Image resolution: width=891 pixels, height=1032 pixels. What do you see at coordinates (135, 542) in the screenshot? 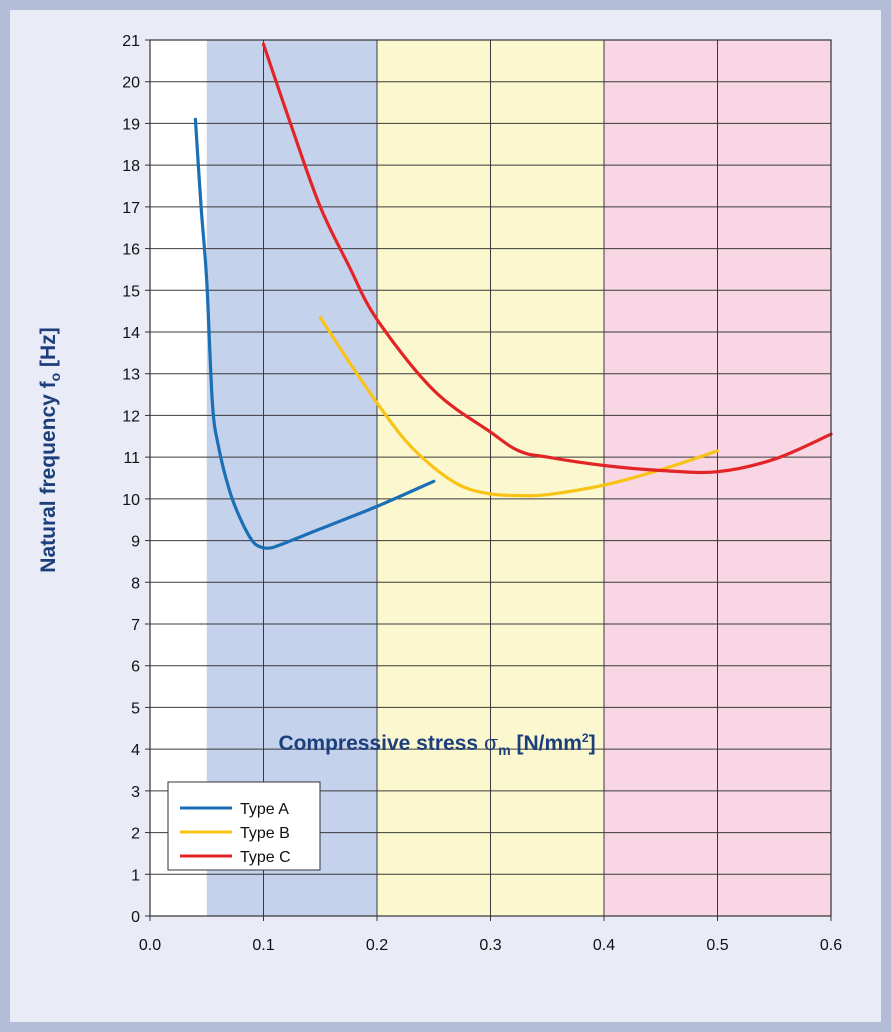
I see `y-tick-label: 9` at bounding box center [135, 542].